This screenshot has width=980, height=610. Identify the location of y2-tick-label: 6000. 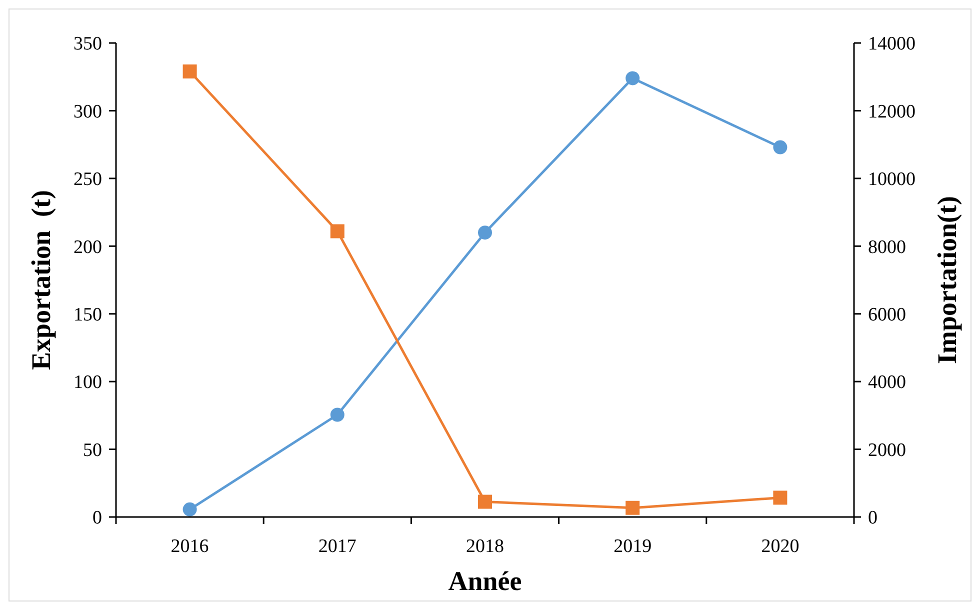
(887, 315).